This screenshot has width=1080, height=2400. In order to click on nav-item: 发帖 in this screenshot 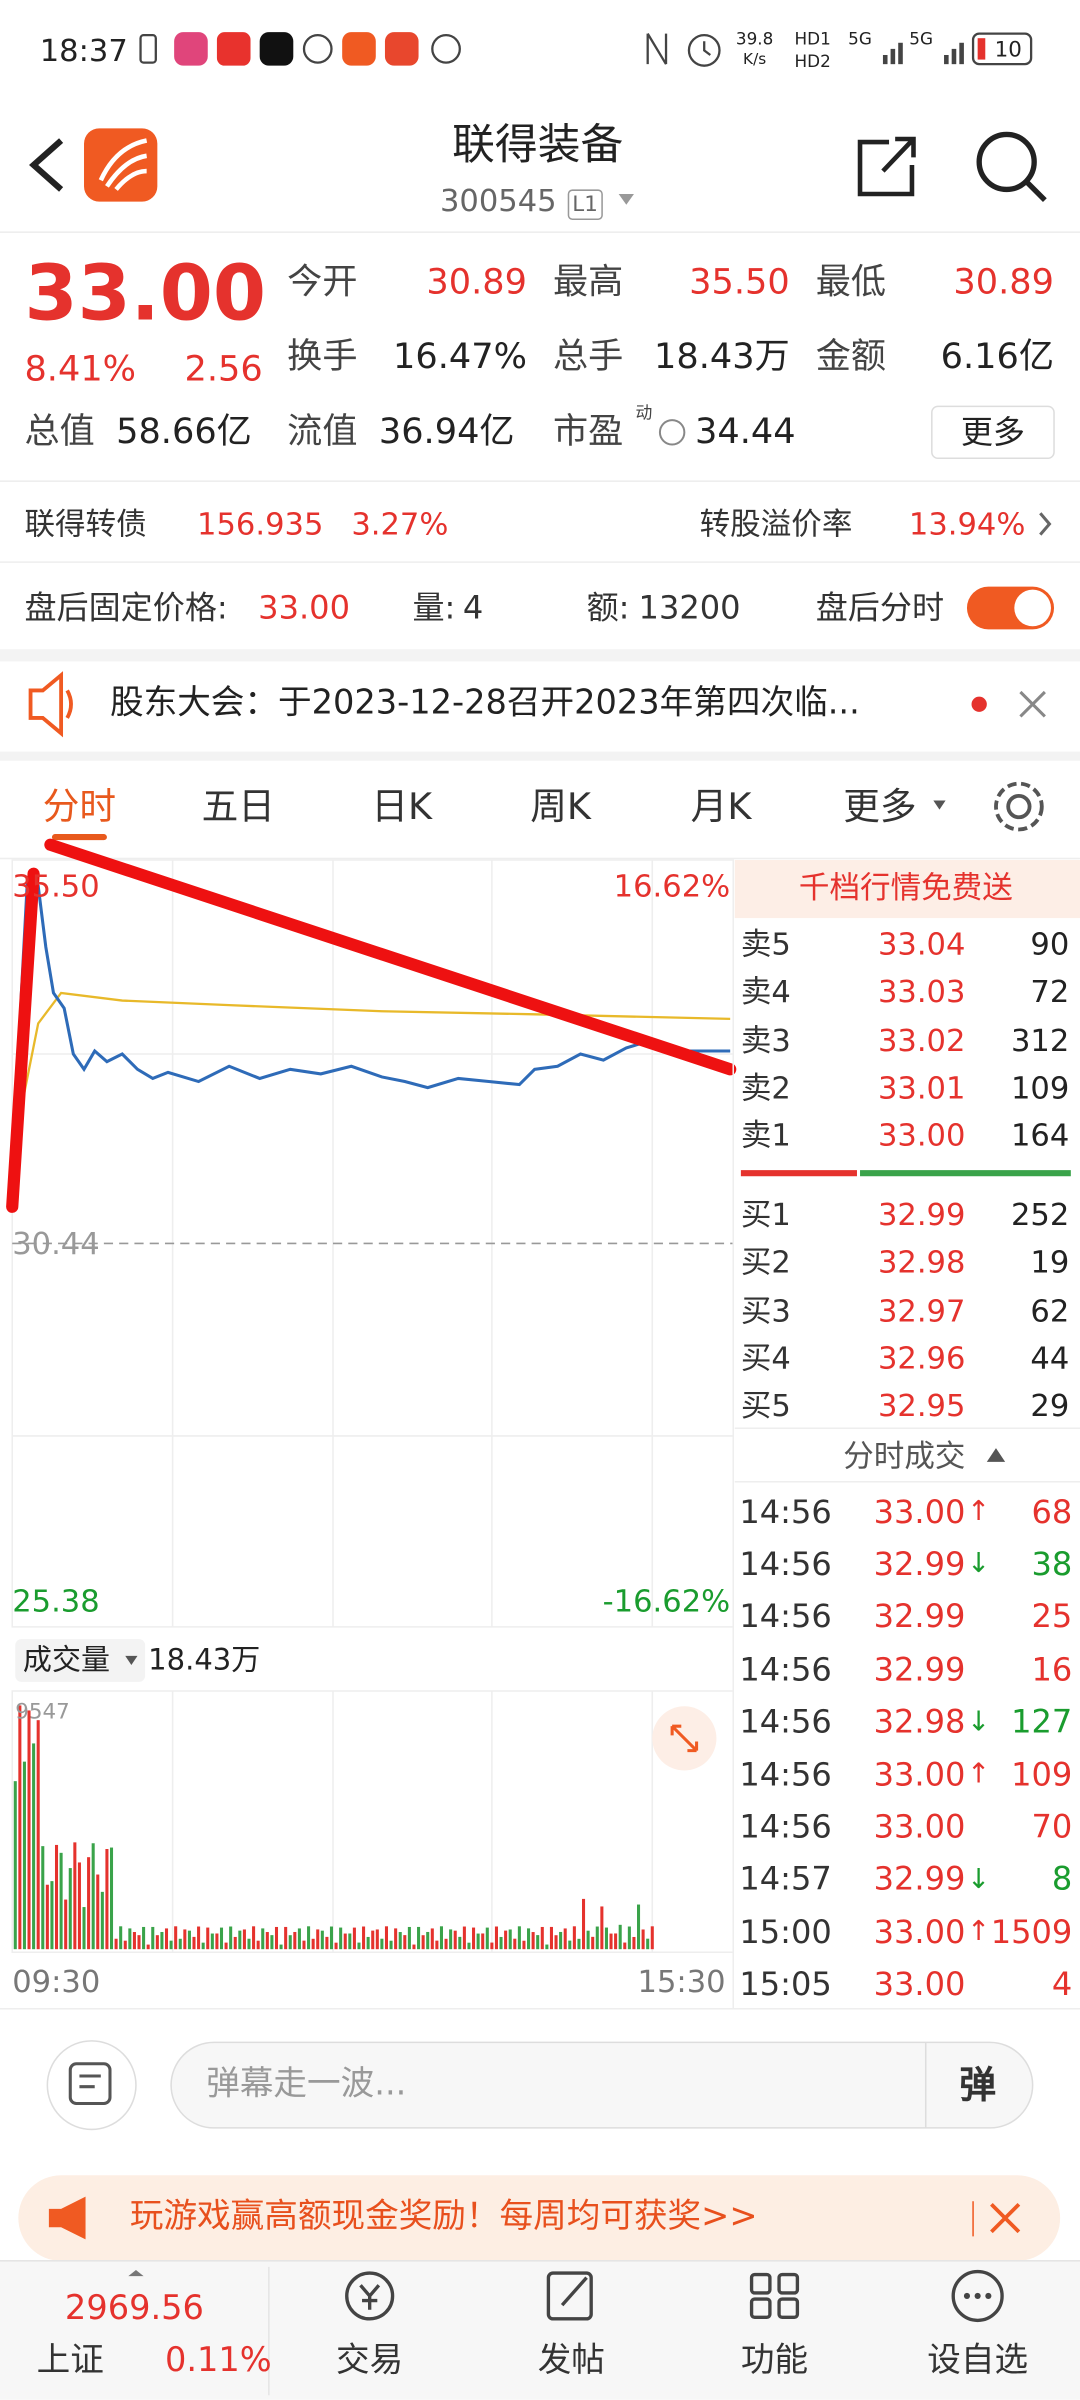, I will do `click(571, 2360)`.